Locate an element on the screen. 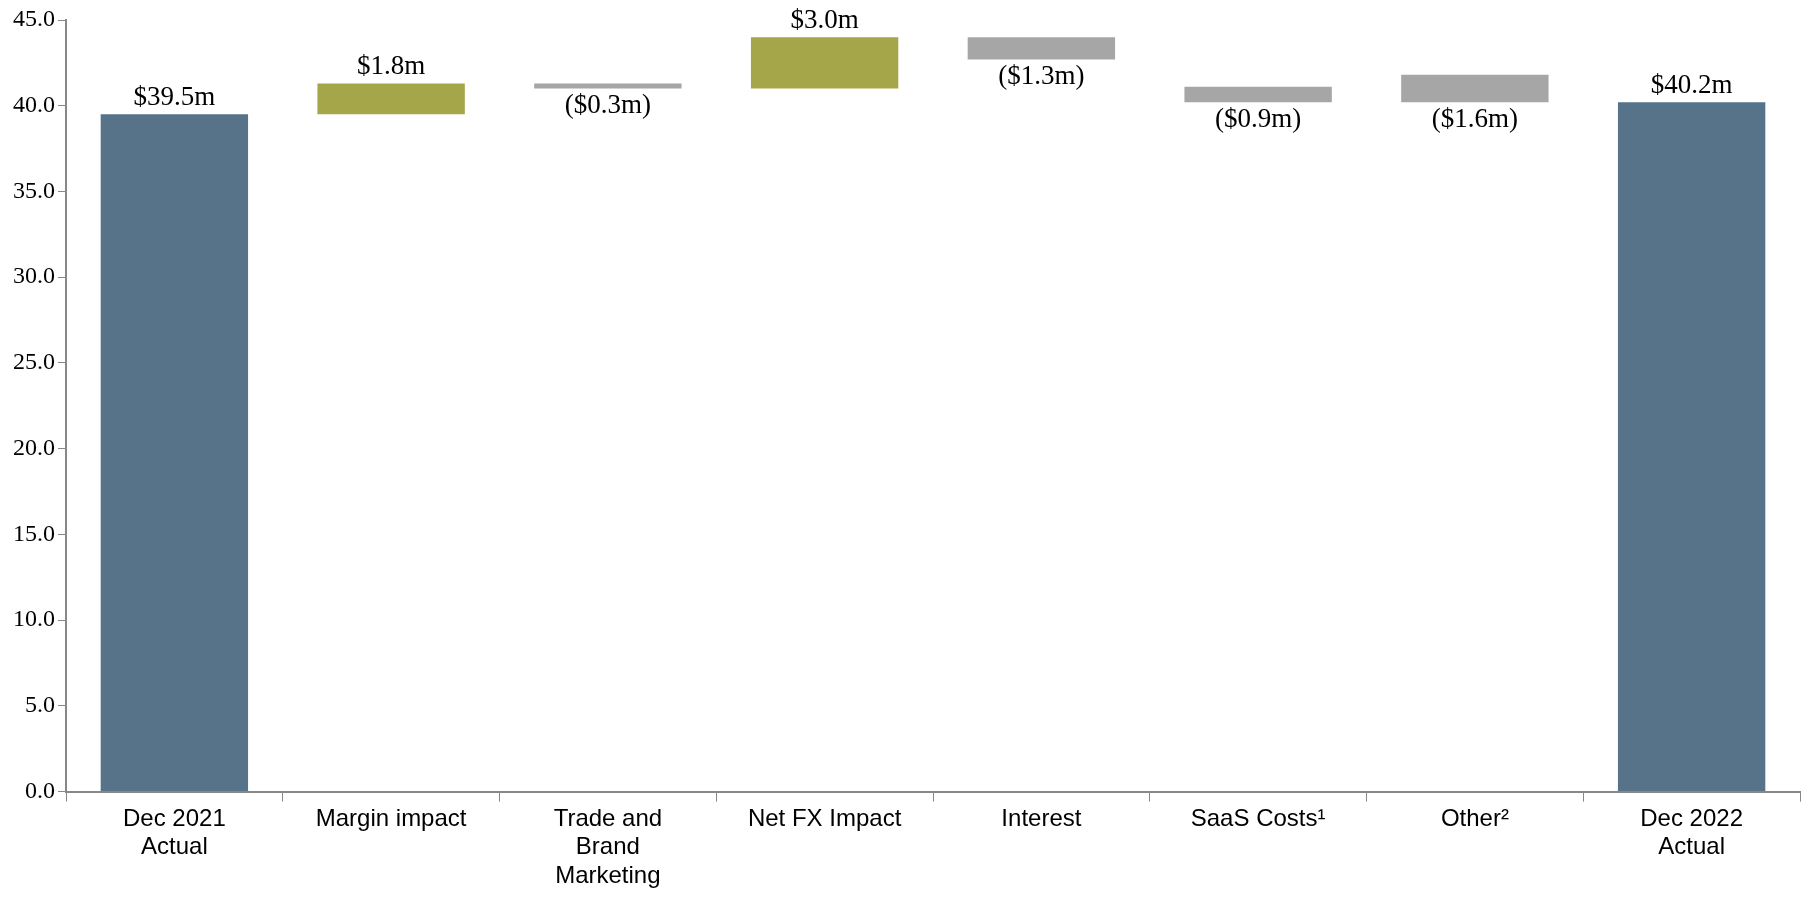 The image size is (1820, 904). y-tick-label: 40.0 is located at coordinates (34, 104).